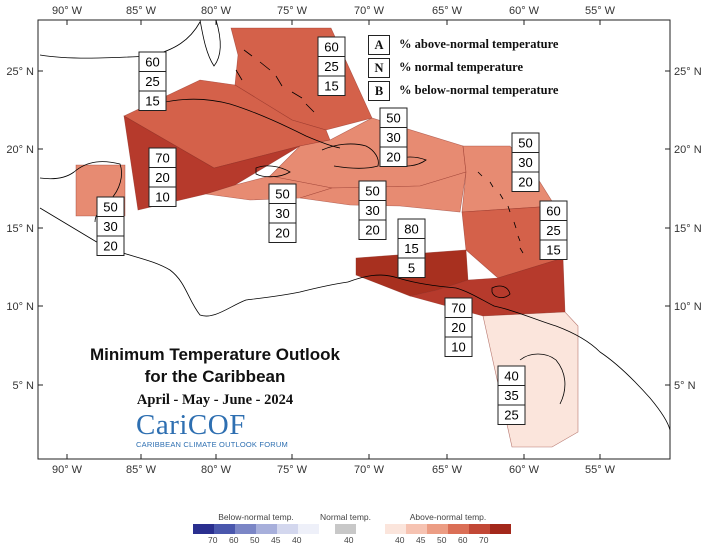 This screenshot has width=705, height=545. What do you see at coordinates (447, 470) in the screenshot?
I see `lon-label-bottom: 65° W` at bounding box center [447, 470].